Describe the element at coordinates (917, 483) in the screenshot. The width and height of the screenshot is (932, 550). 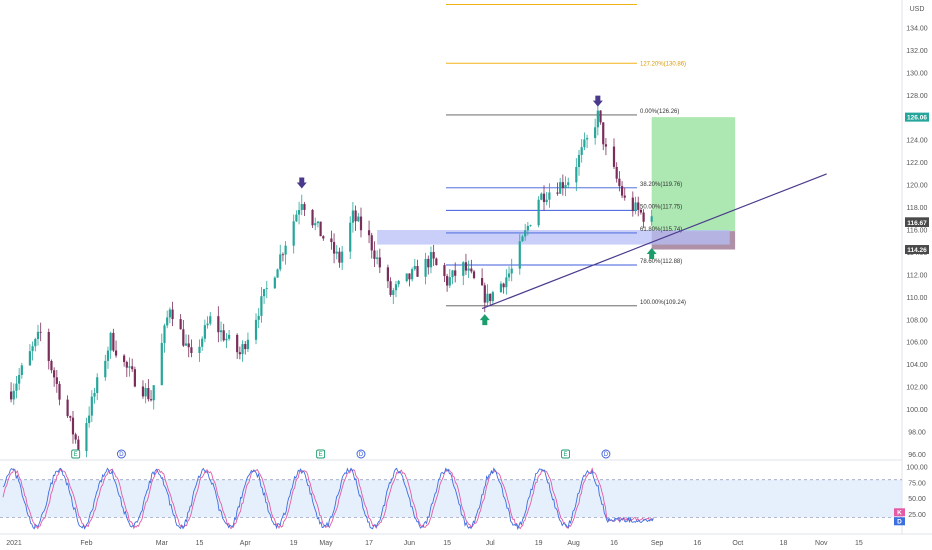
I see `oscillator-axis-tick: 75.00` at that location.